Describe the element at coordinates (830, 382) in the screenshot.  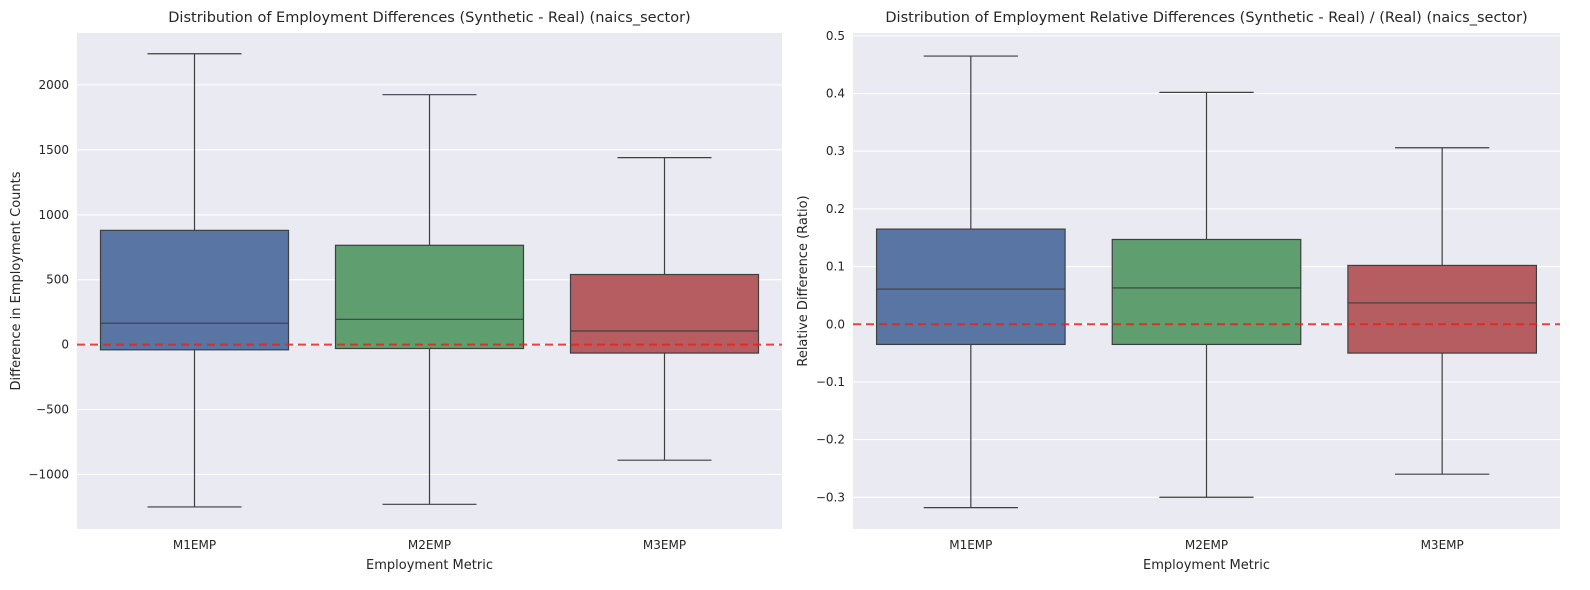
I see `y-tick-label: −0.1` at that location.